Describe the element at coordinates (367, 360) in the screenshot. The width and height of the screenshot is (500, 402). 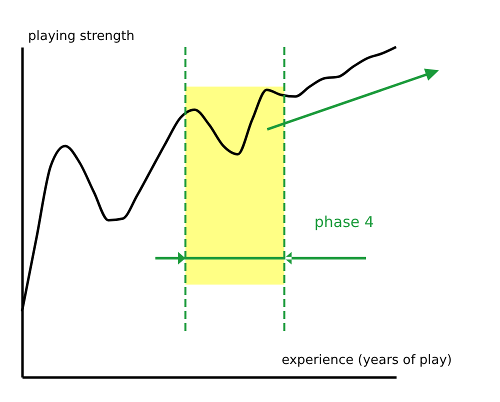
I see `x-axis-title: experience (years of play)` at that location.